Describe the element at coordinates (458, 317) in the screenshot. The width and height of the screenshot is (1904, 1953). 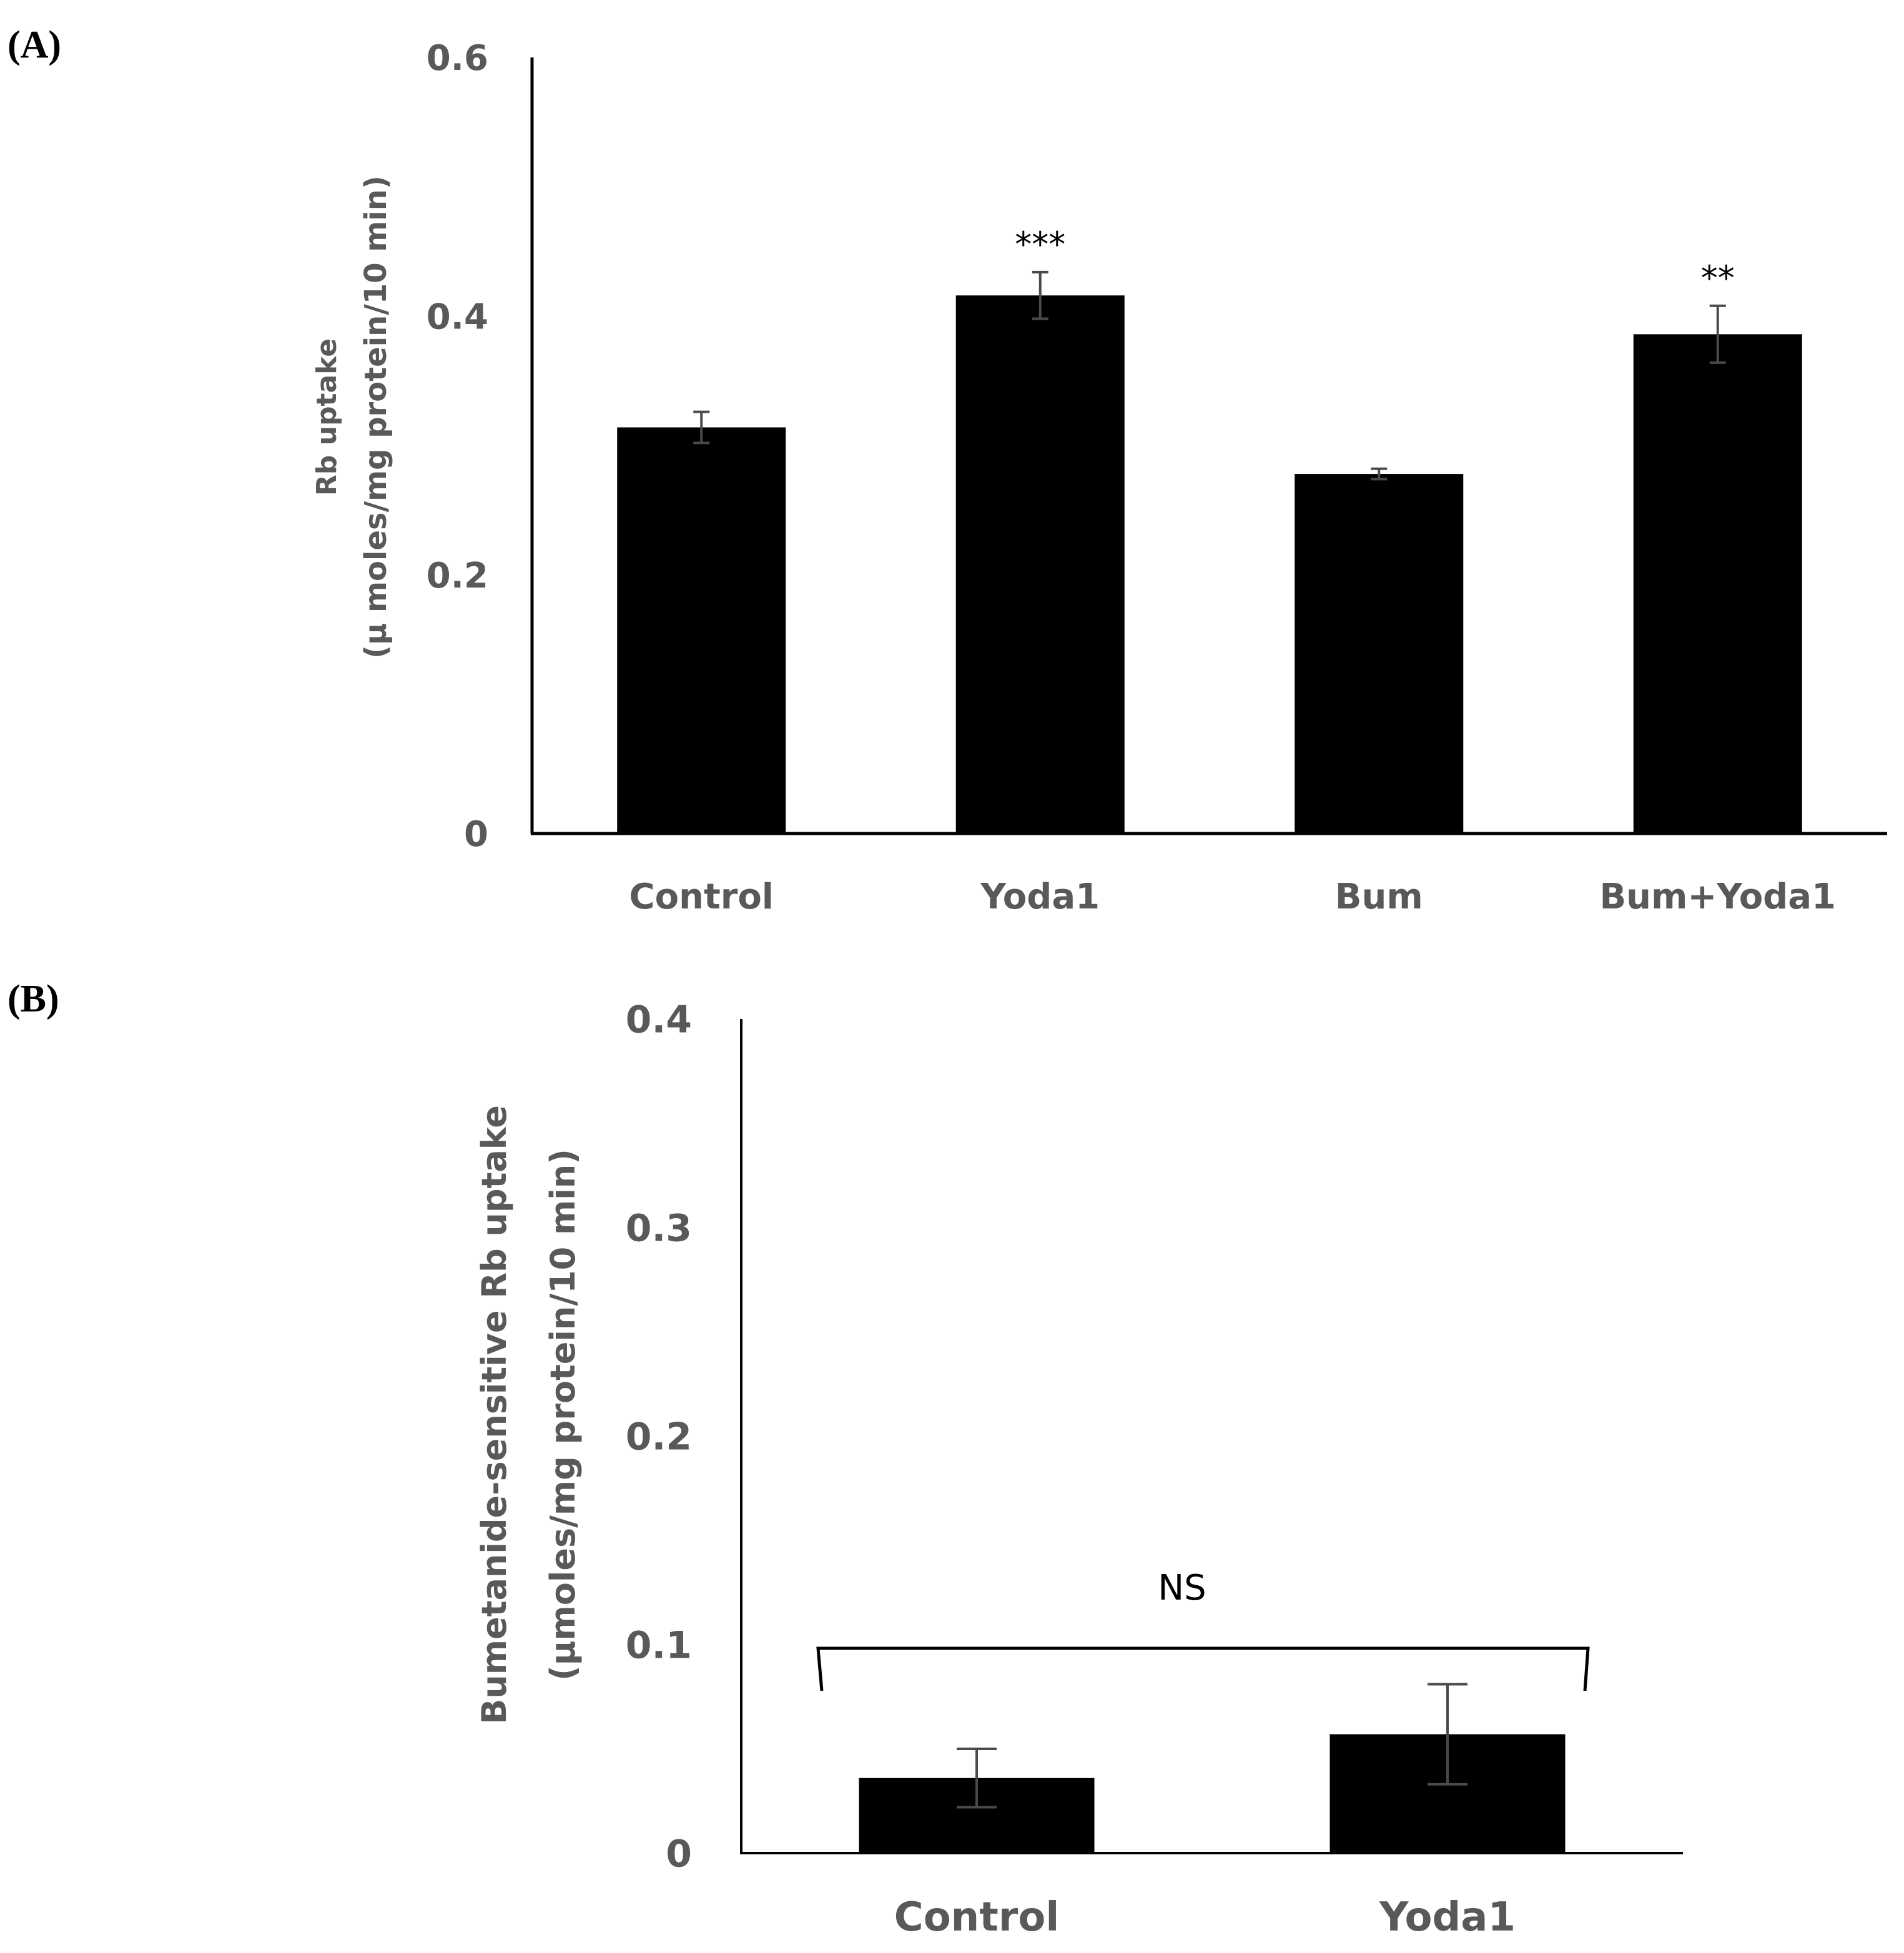
I see `a-y-tick-label: 0.4` at that location.